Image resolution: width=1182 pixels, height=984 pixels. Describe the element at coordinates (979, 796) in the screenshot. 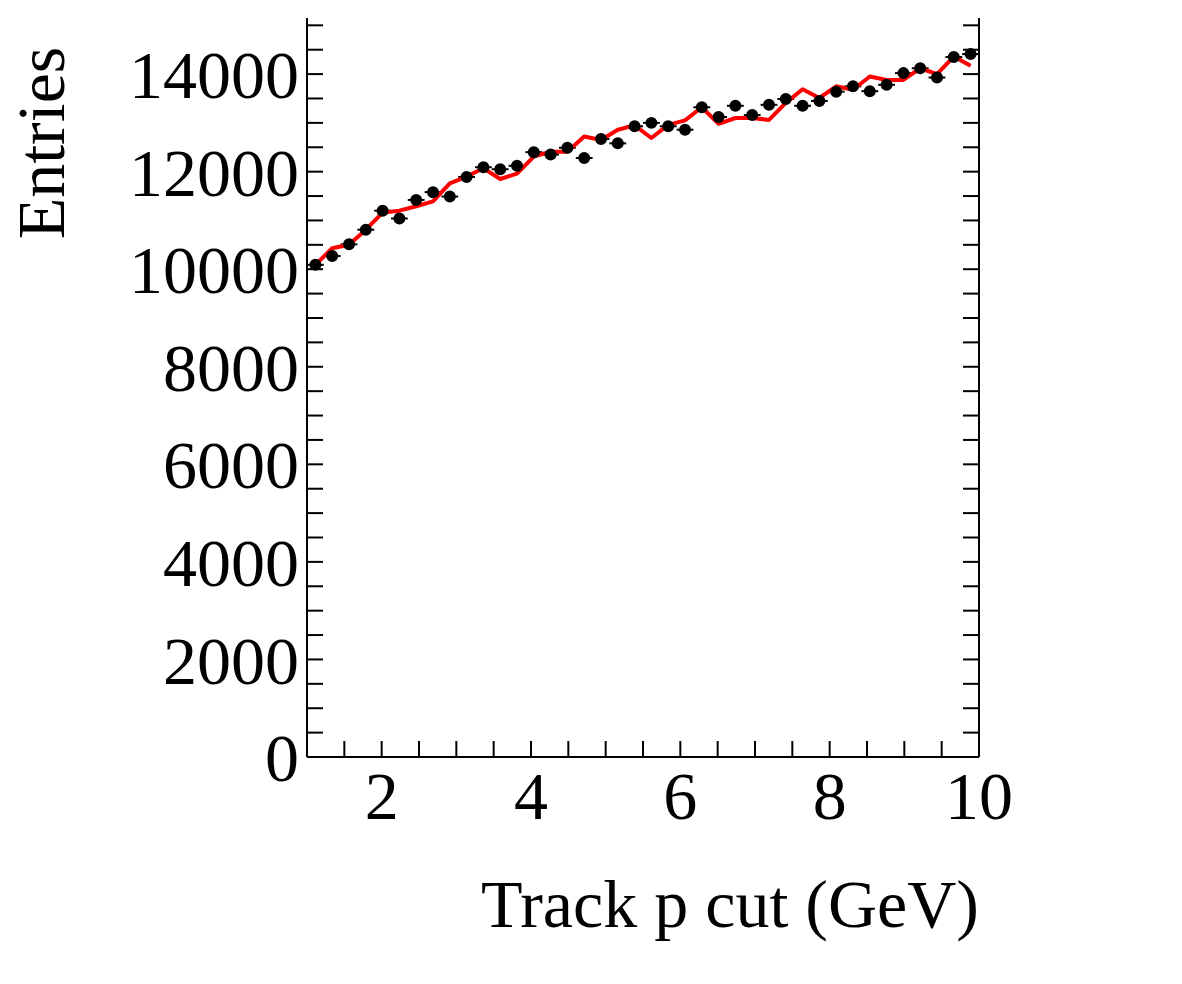

I see `x-tick-label: 10` at that location.